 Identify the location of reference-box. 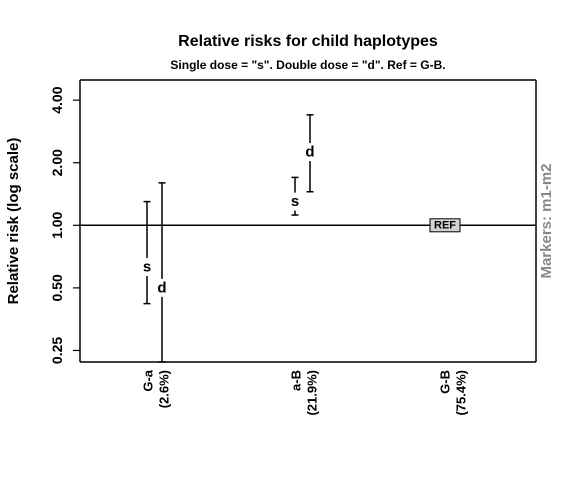
(445, 225).